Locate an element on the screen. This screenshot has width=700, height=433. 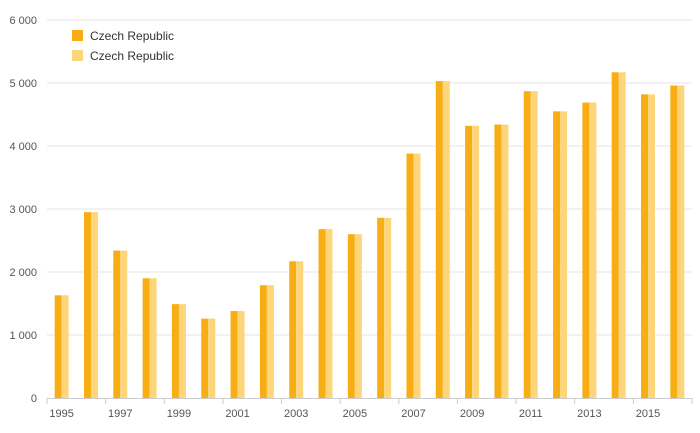
x-tick-label: 2013 is located at coordinates (589, 414).